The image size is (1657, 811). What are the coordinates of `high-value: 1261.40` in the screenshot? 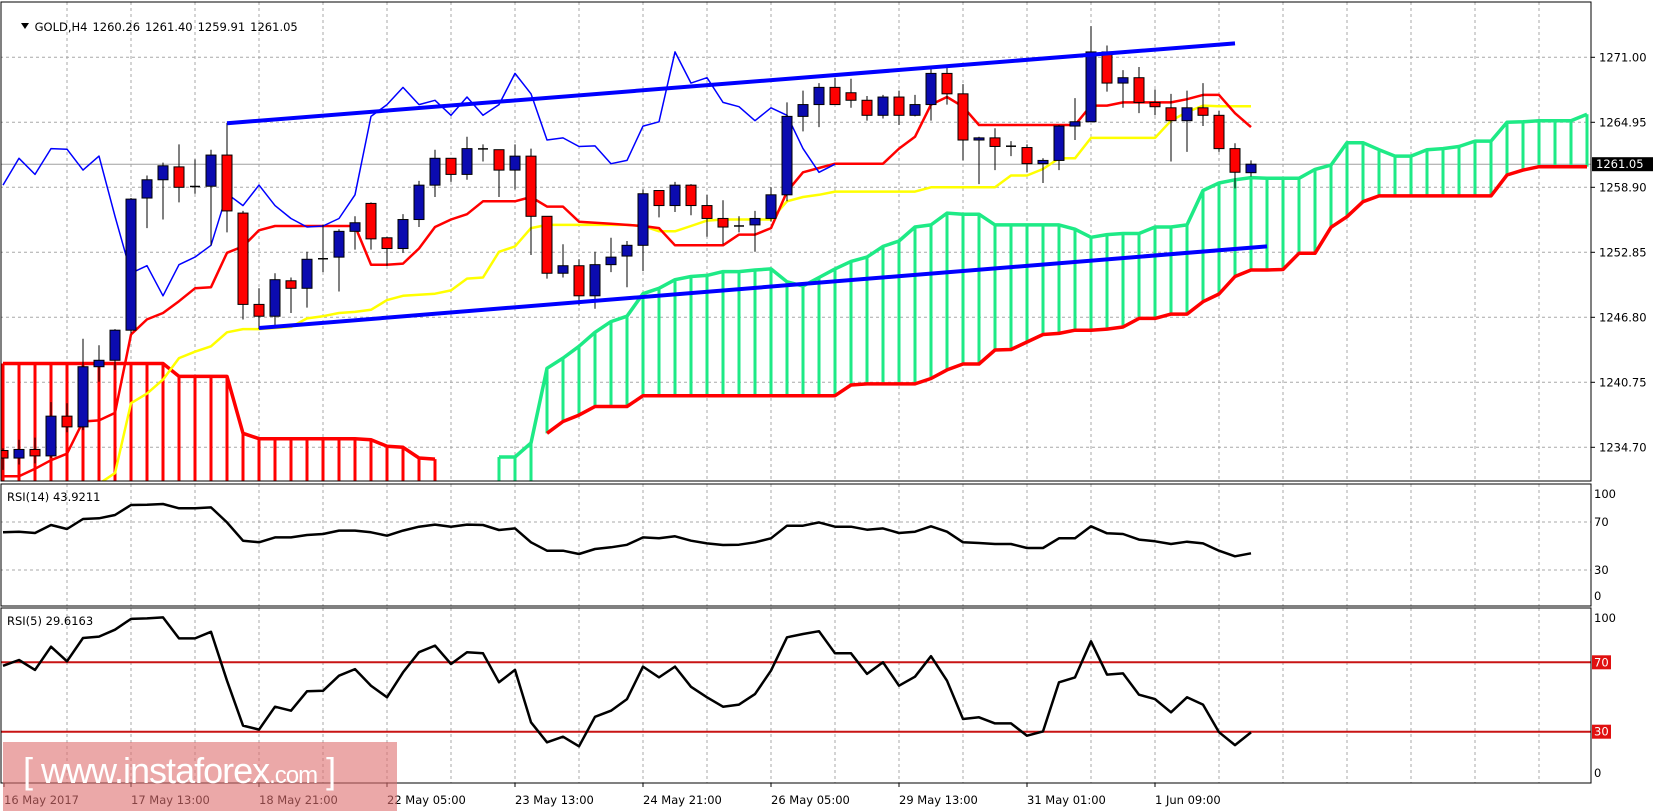 It's located at (169, 27).